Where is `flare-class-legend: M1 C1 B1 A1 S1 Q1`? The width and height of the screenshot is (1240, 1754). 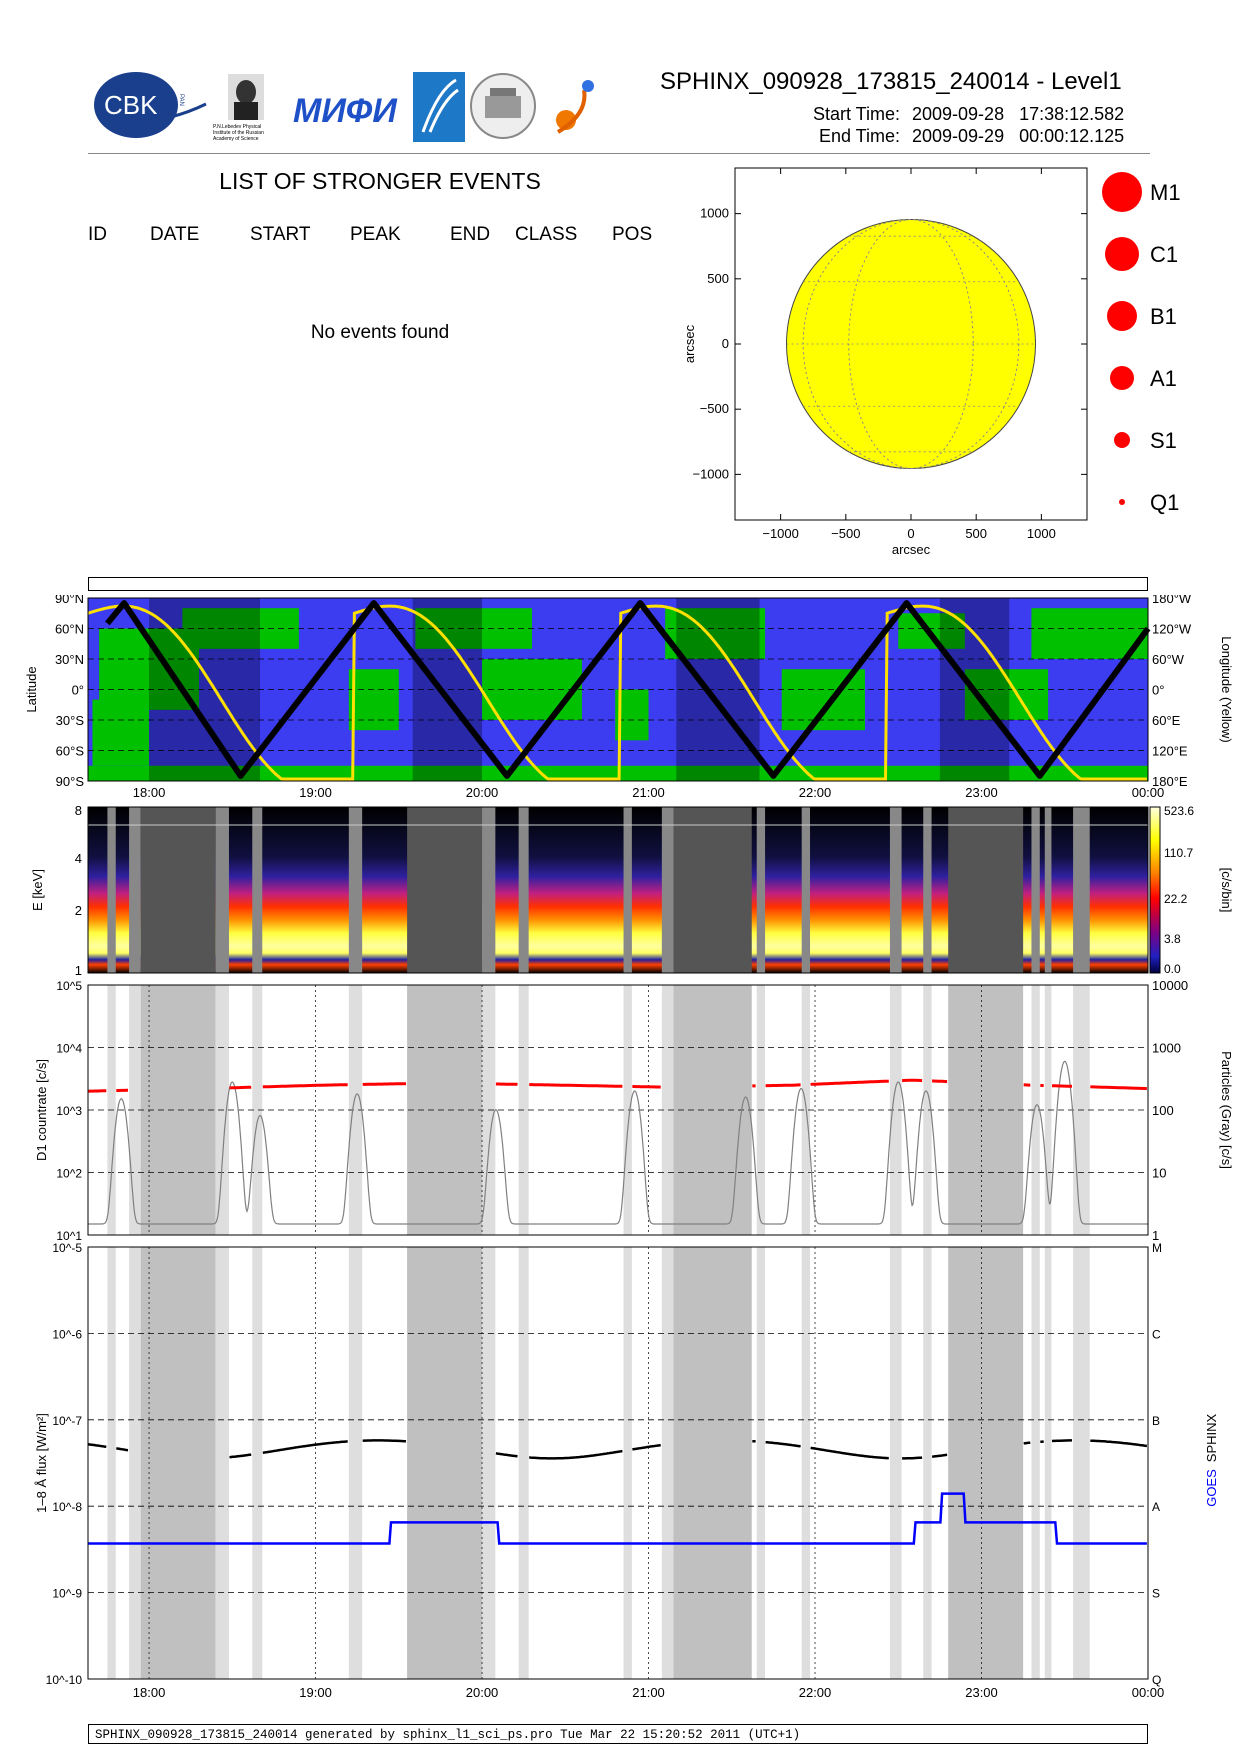 flare-class-legend: M1 C1 B1 A1 S1 Q1 is located at coordinates (1141, 343).